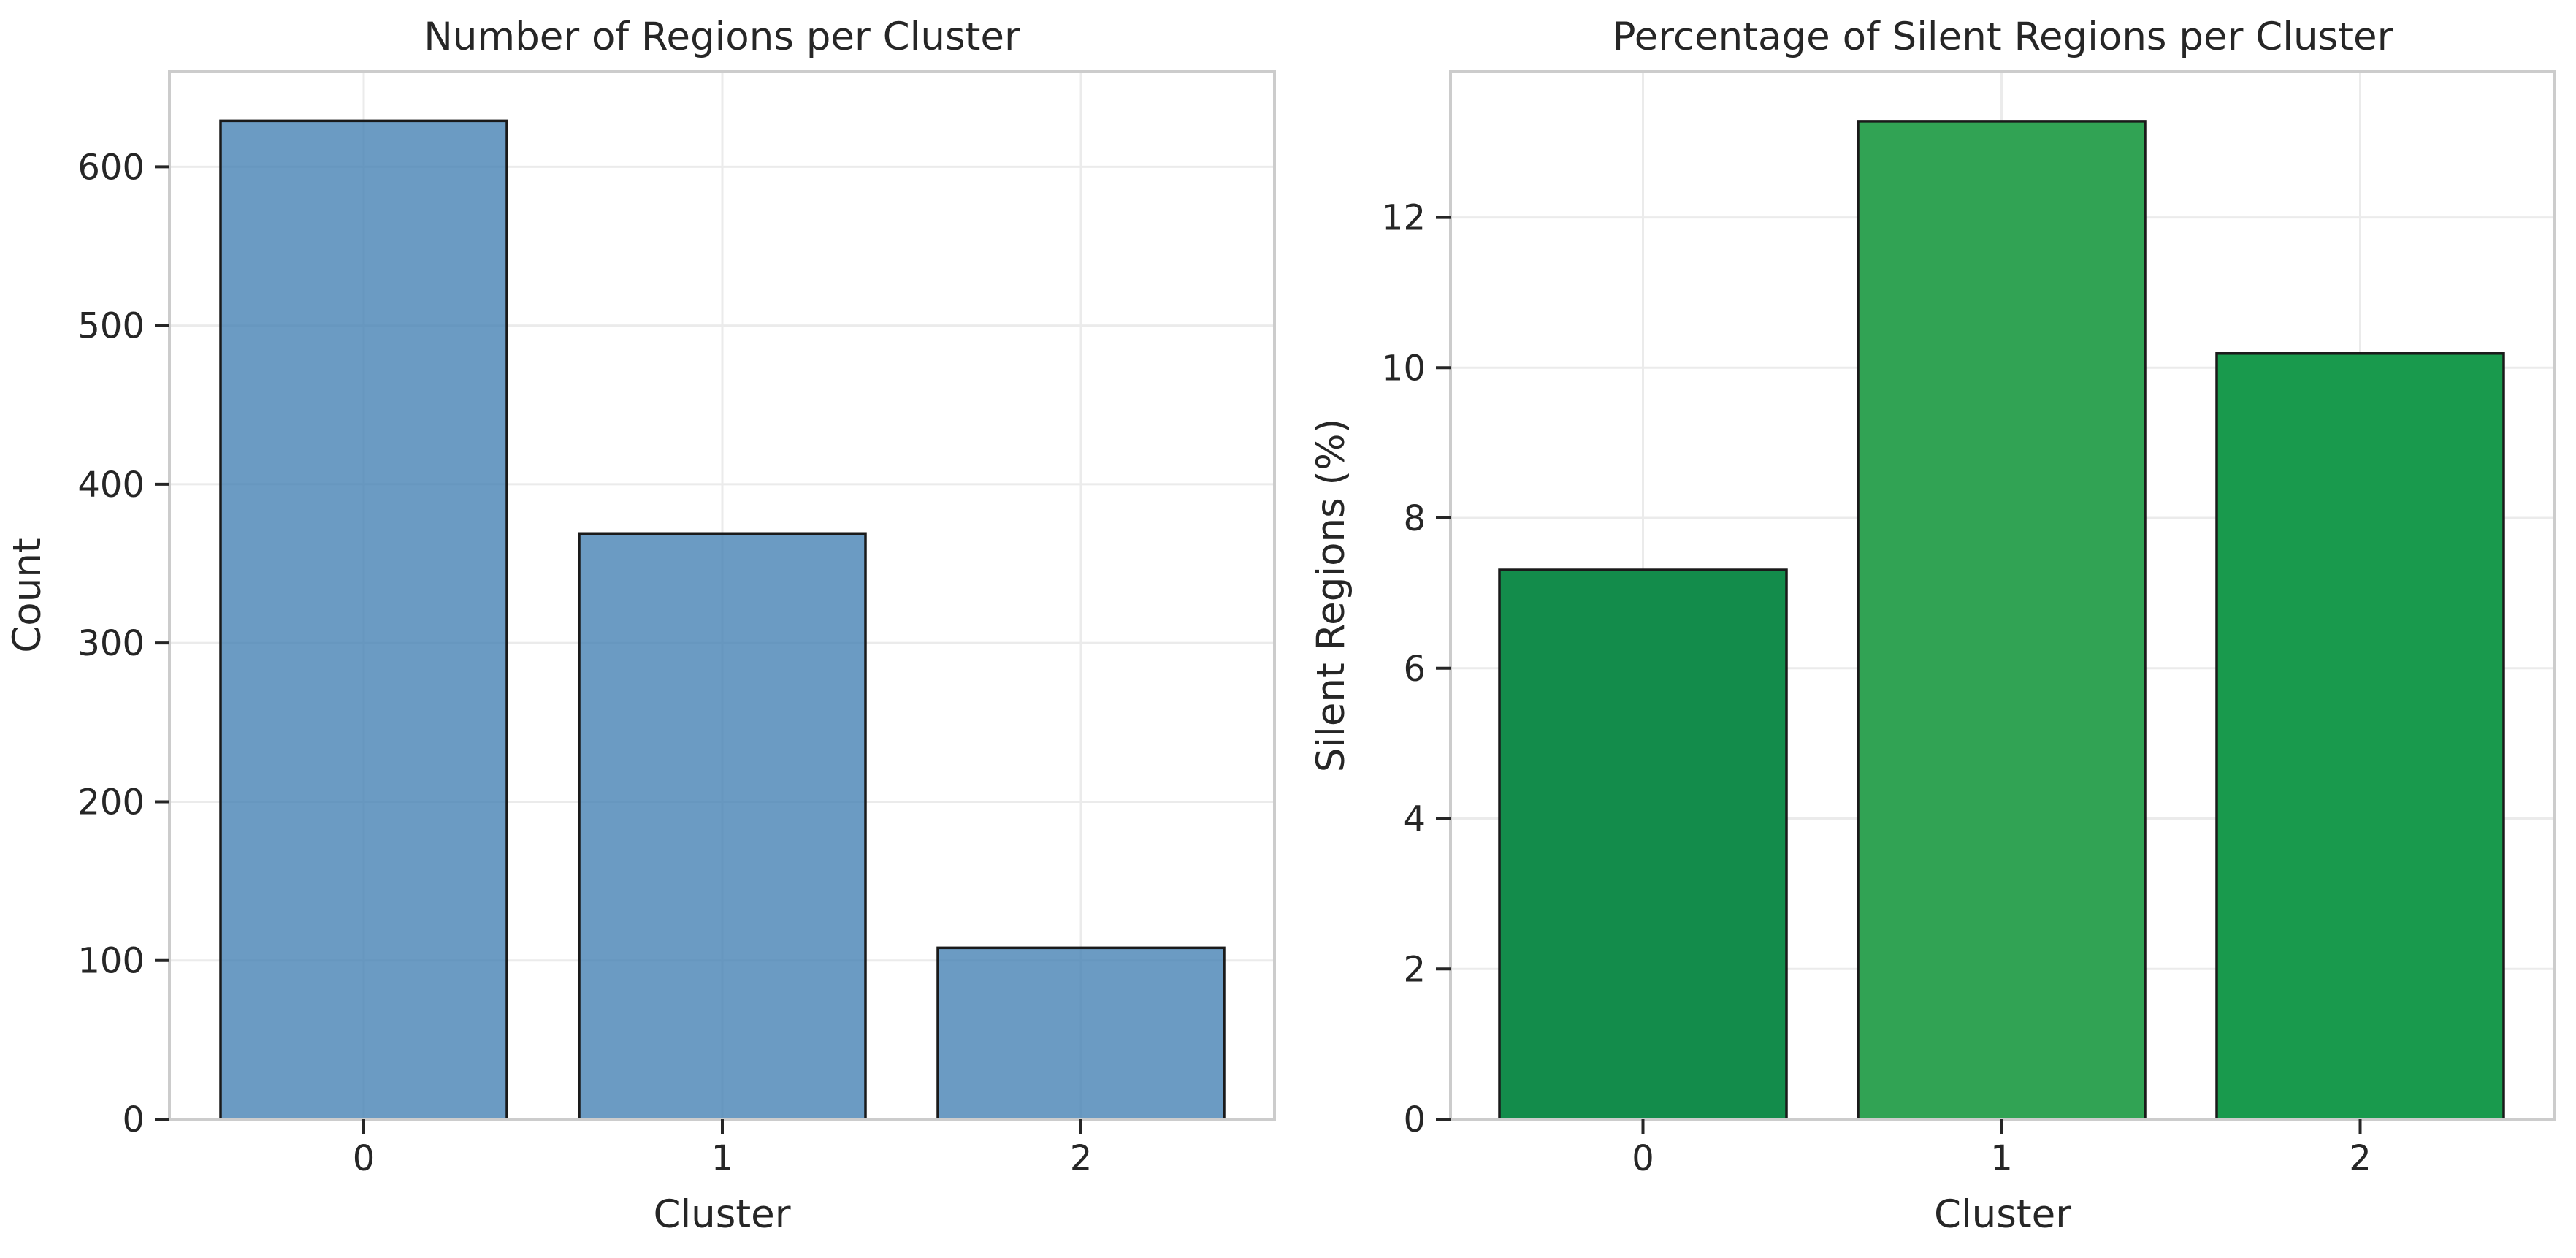 Image resolution: width=2576 pixels, height=1258 pixels. What do you see at coordinates (1414, 518) in the screenshot?
I see `y-tick-label: 8` at bounding box center [1414, 518].